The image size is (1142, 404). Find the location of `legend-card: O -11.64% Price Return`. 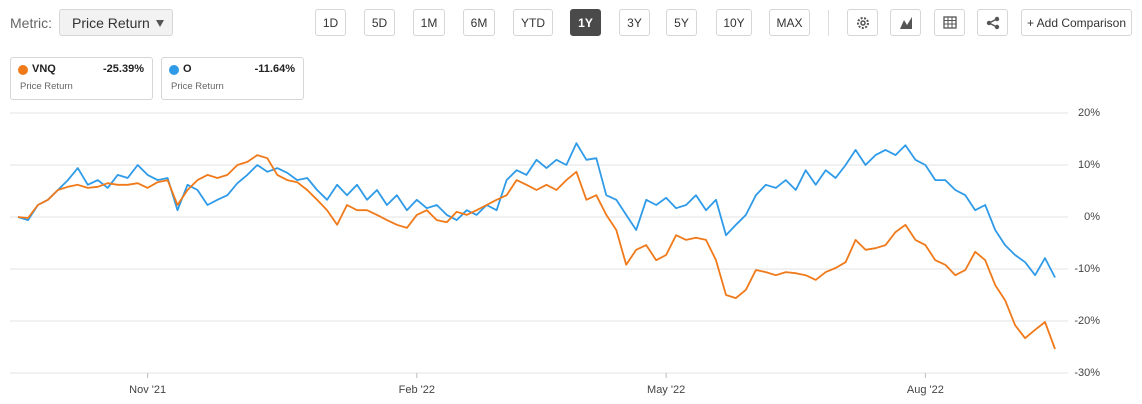

legend-card: O -11.64% Price Return is located at coordinates (232, 78).